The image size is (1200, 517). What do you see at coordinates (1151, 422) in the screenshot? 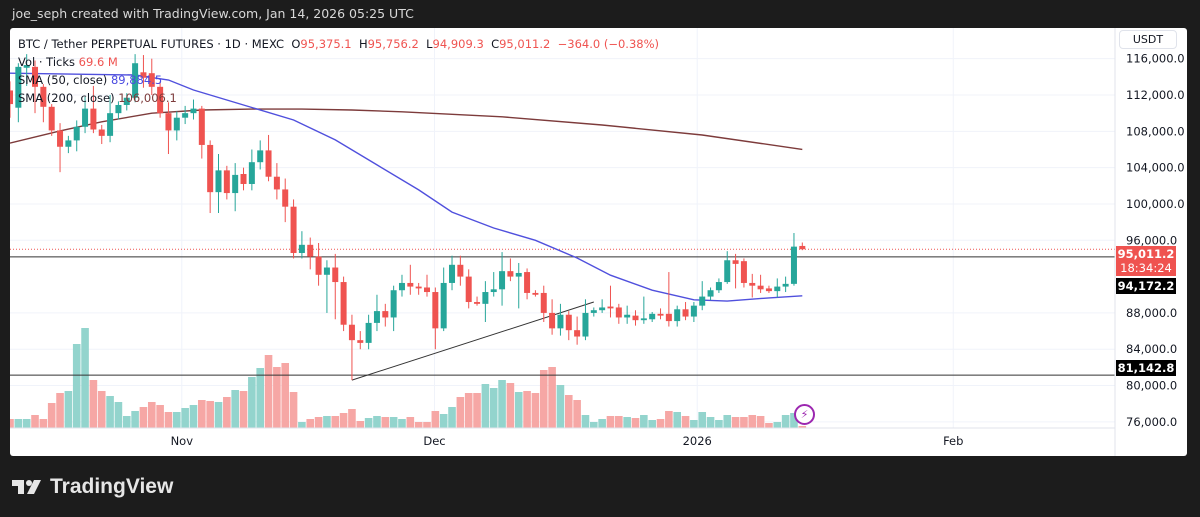
I see `price-tick-label: 76,000.0` at bounding box center [1151, 422].